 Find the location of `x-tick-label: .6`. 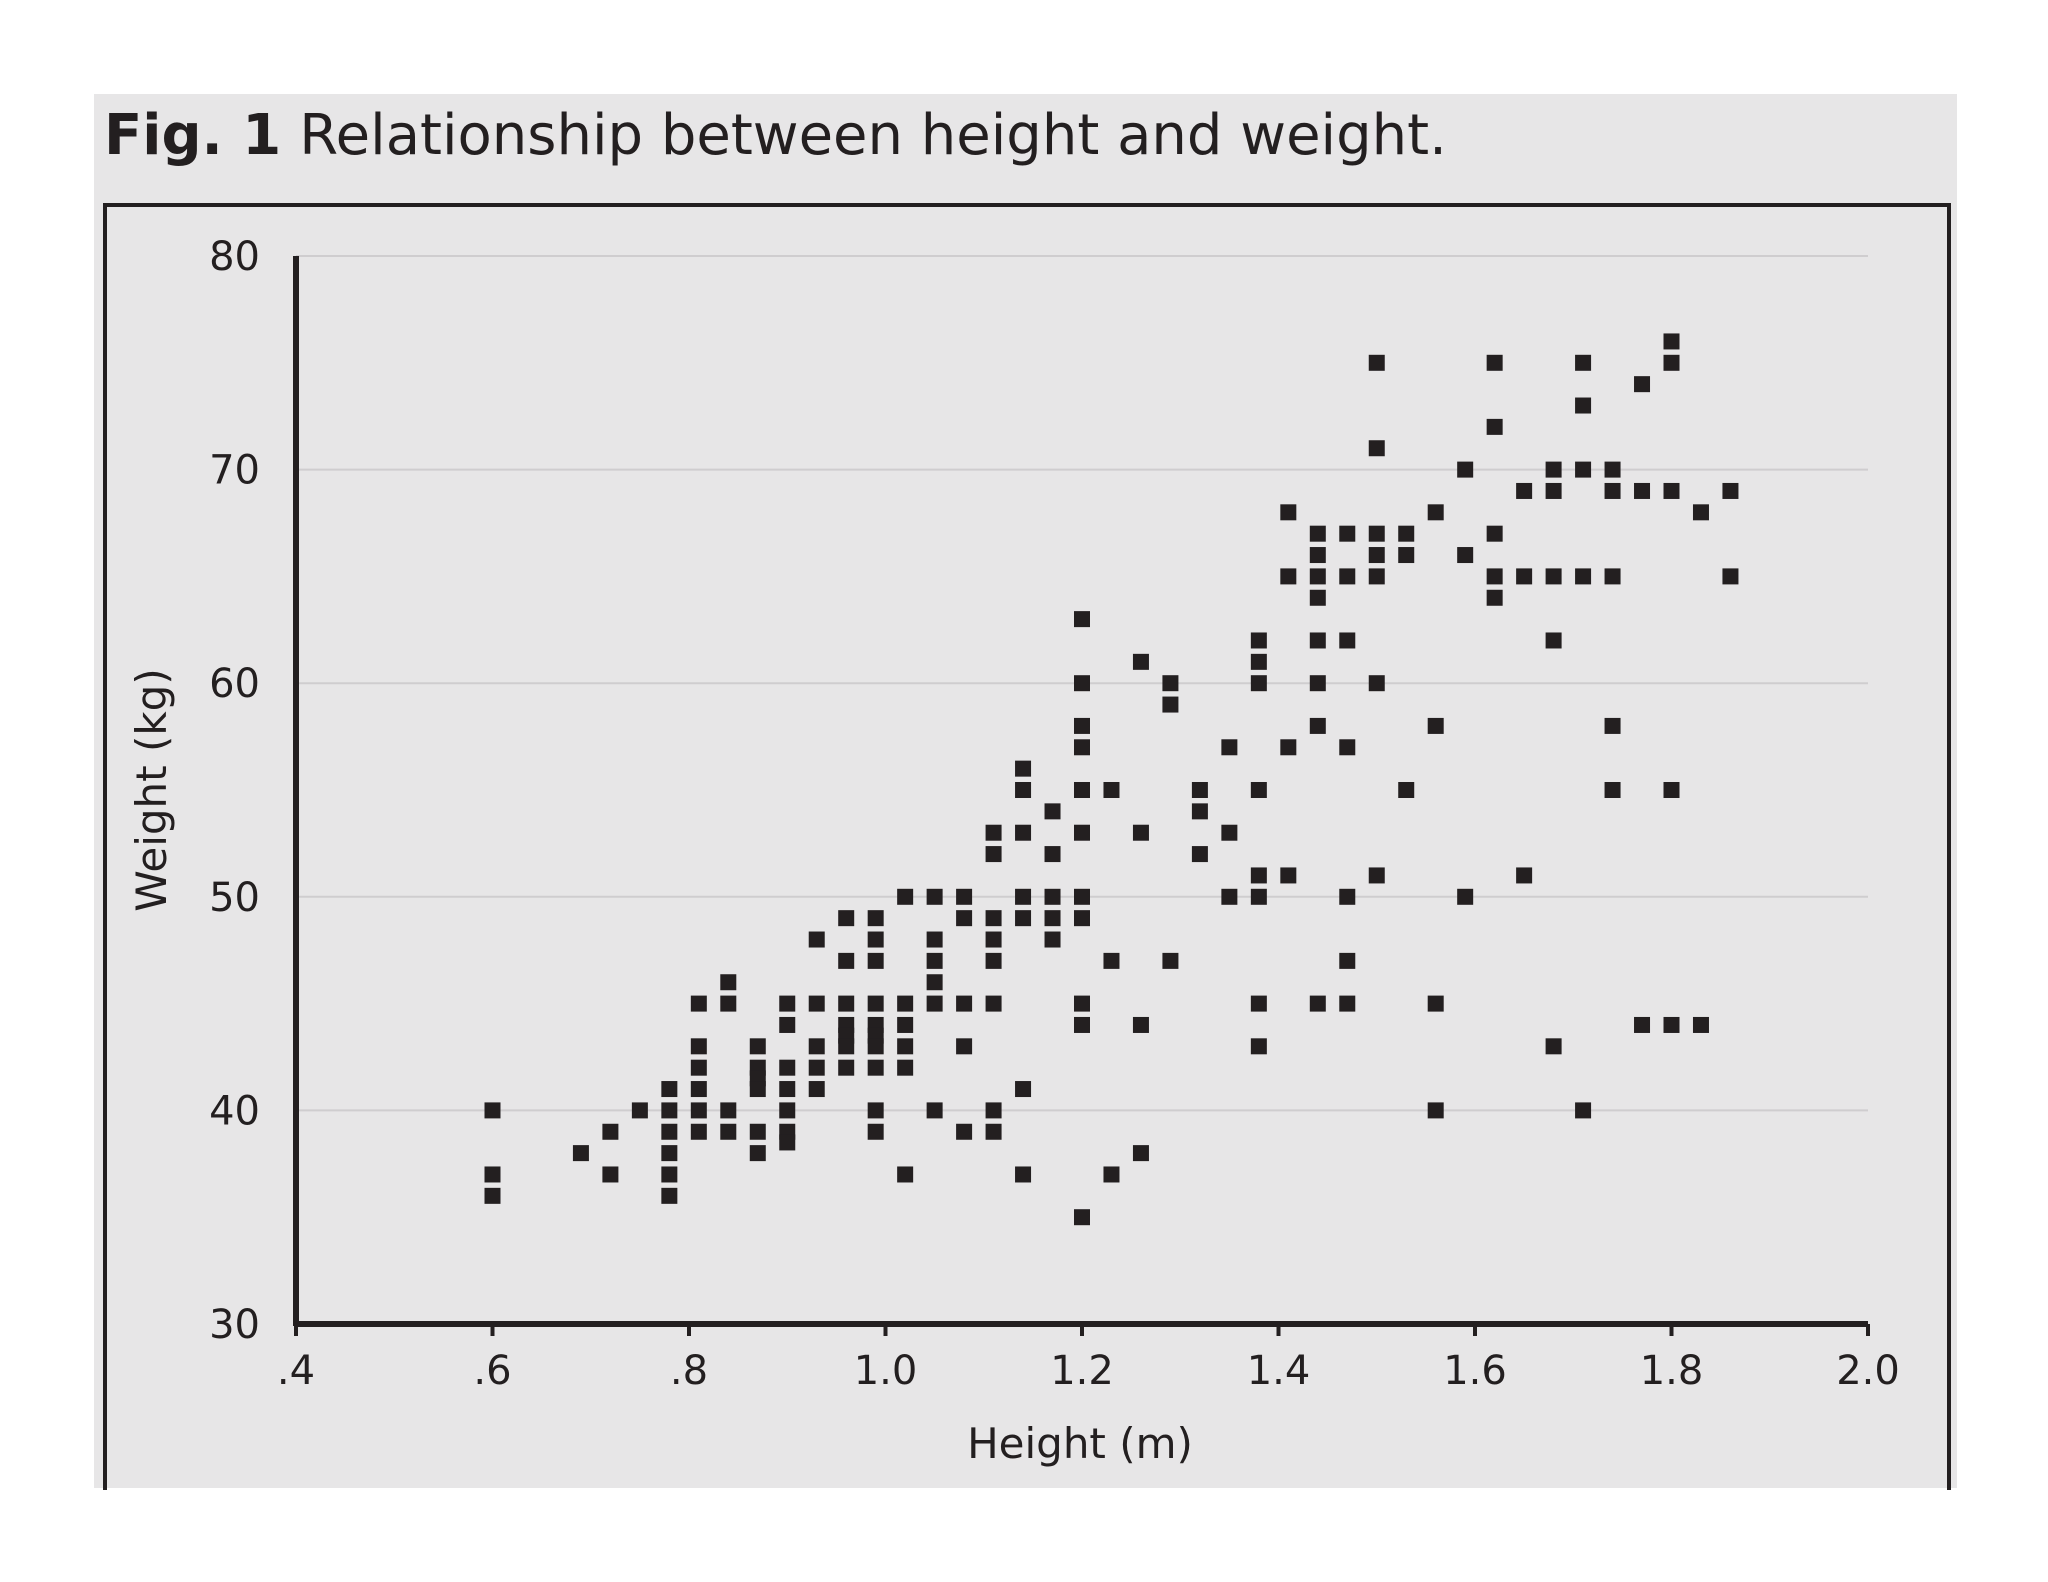

x-tick-label: .6 is located at coordinates (492, 1371).